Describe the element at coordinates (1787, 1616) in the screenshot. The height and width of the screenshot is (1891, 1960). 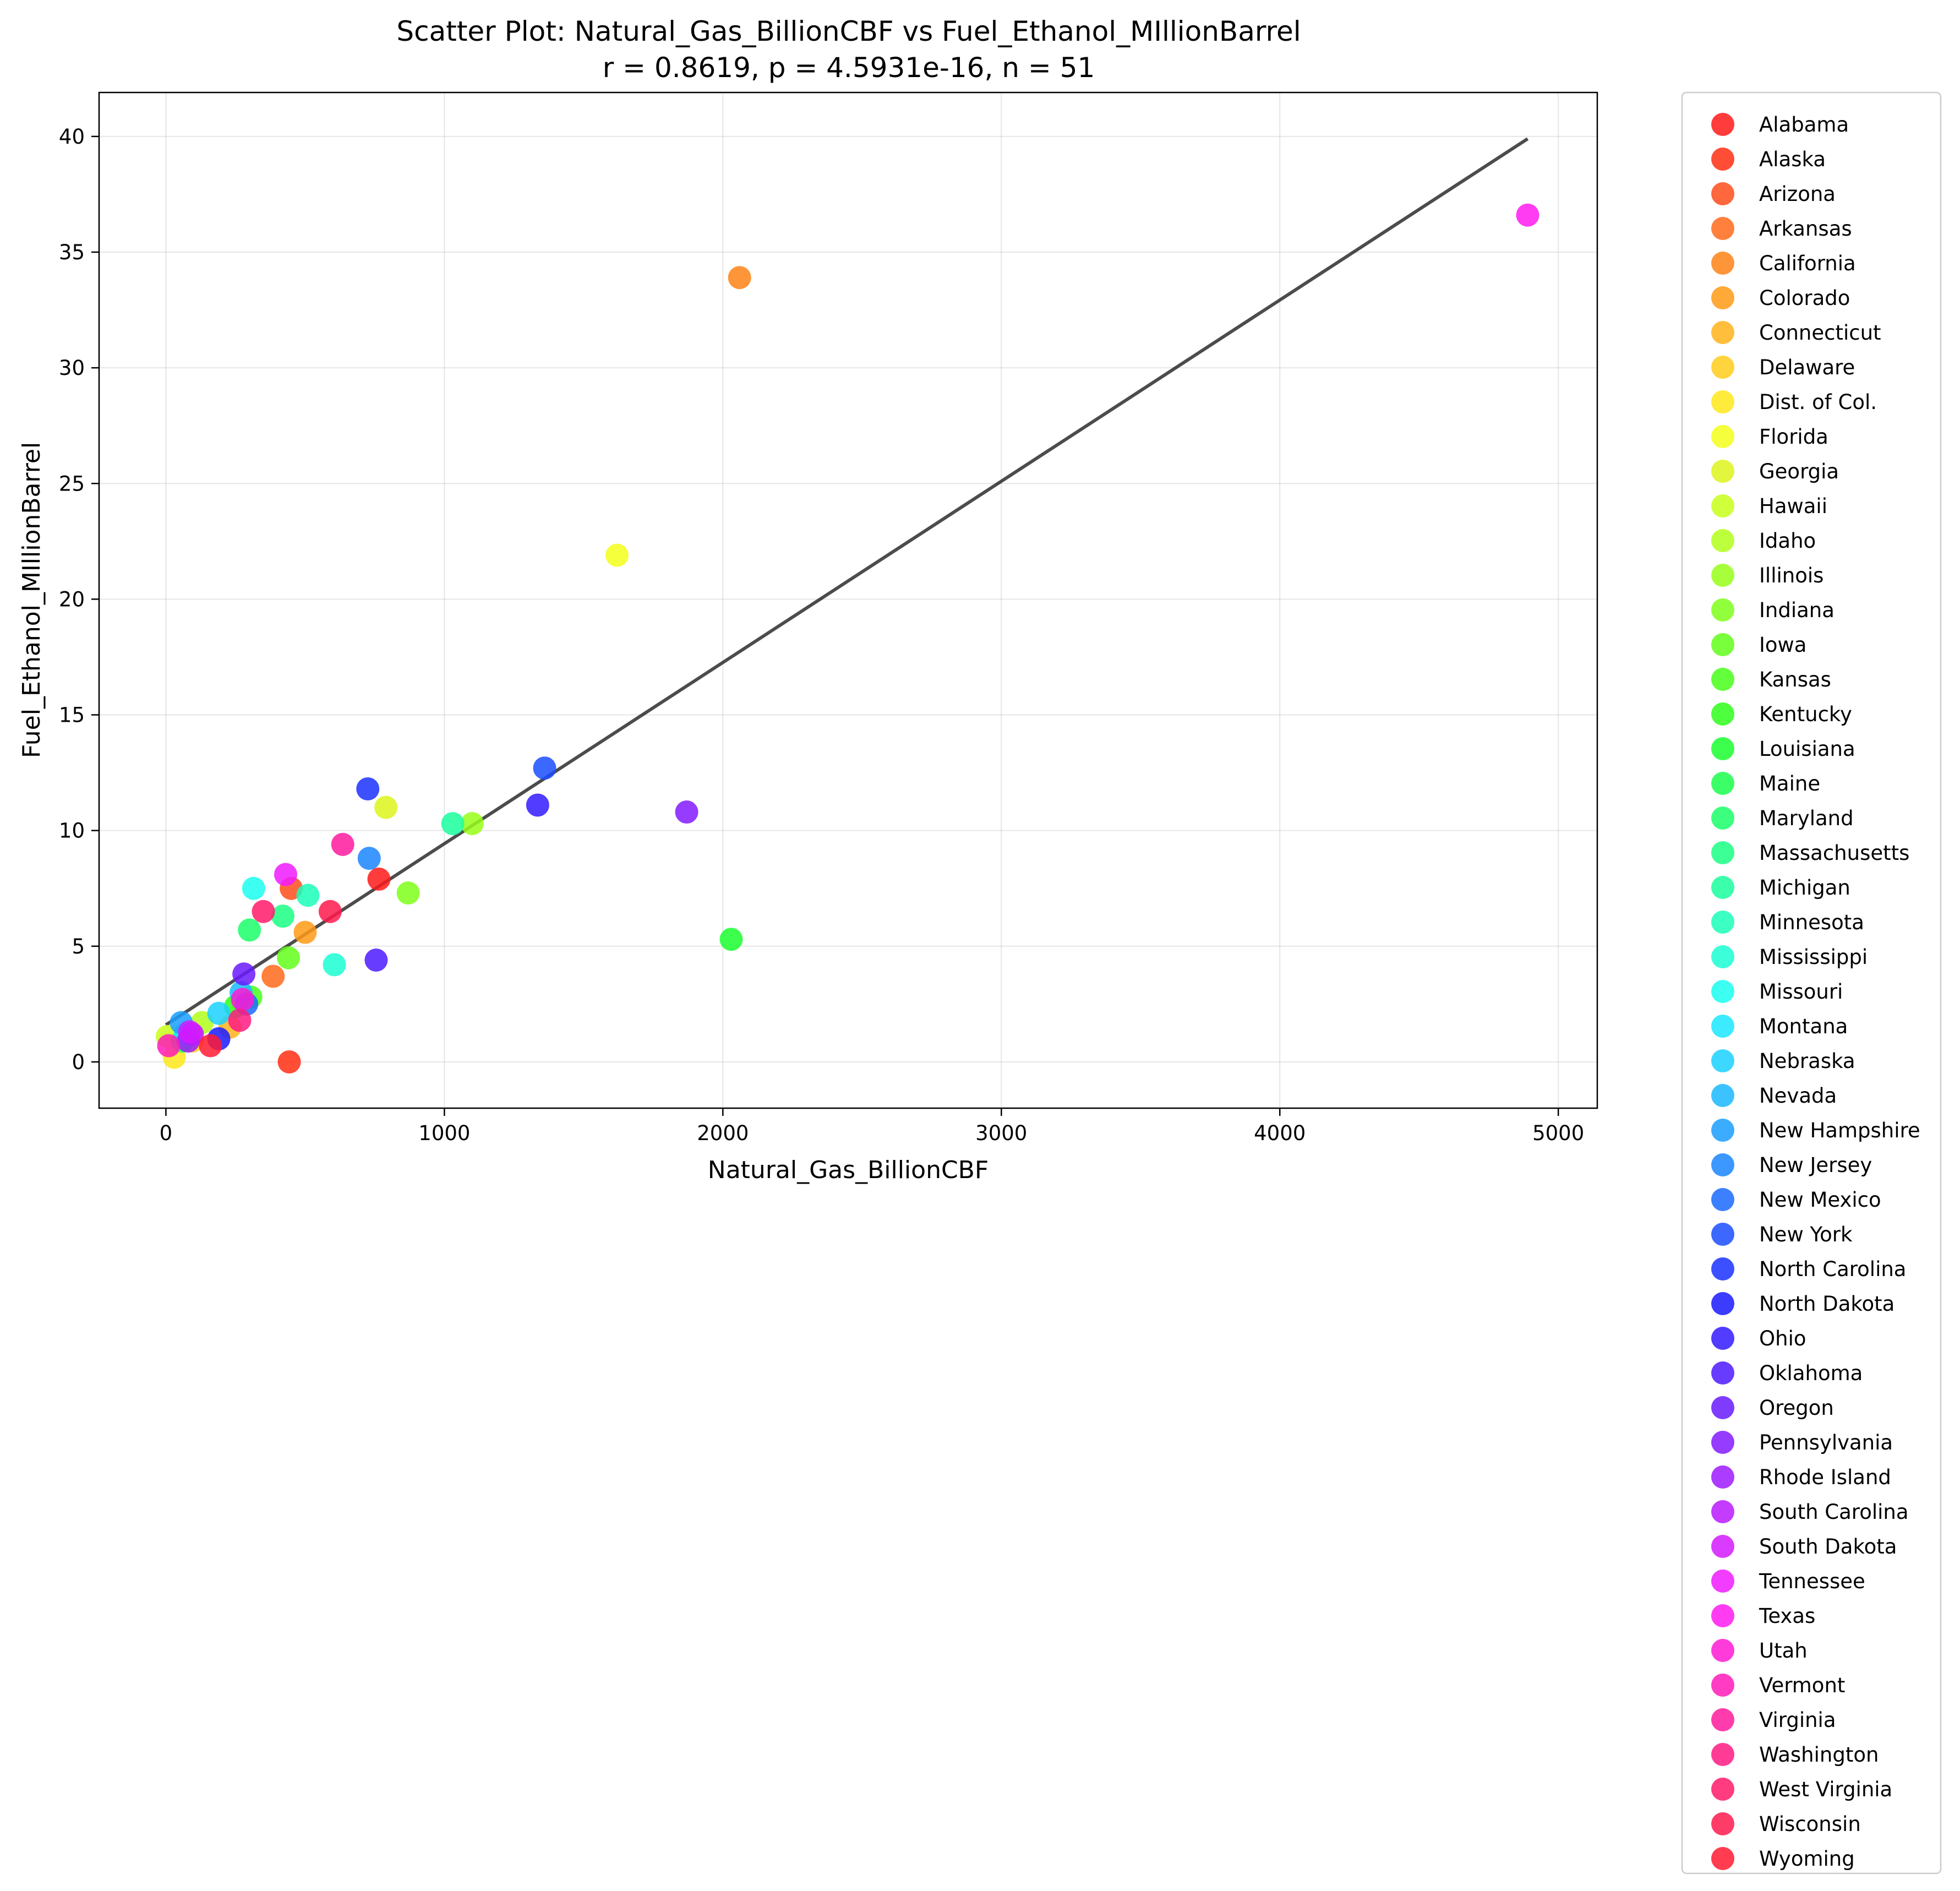
I see `legend-label-texas: Texas` at that location.